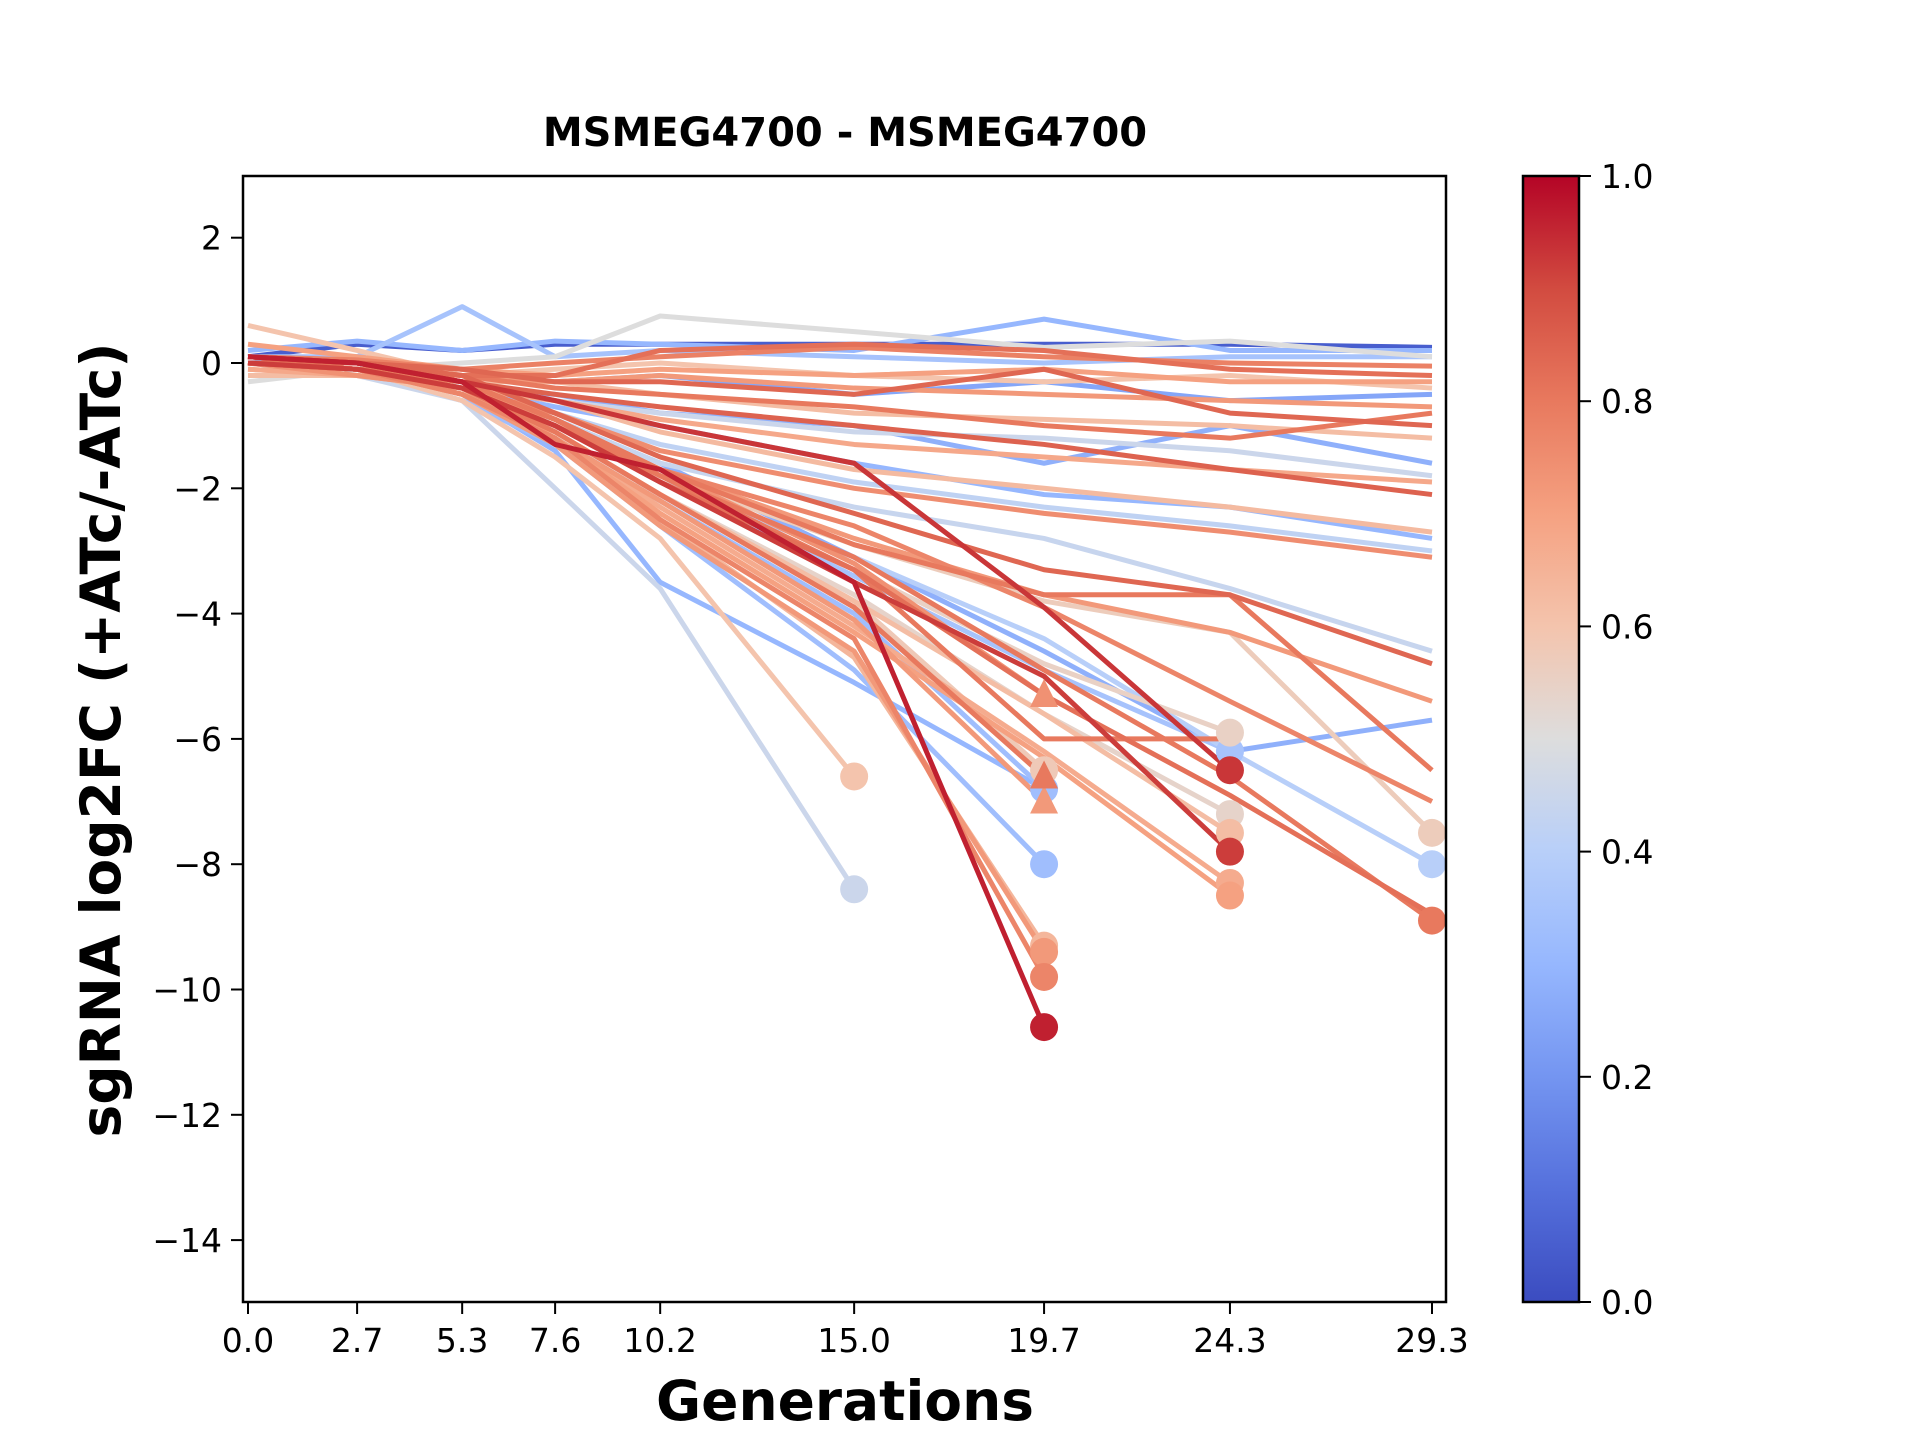 The width and height of the screenshot is (1920, 1440). Describe the element at coordinates (845, 133) in the screenshot. I see `chart-title: MSMEG4700 - MSMEG4700` at that location.